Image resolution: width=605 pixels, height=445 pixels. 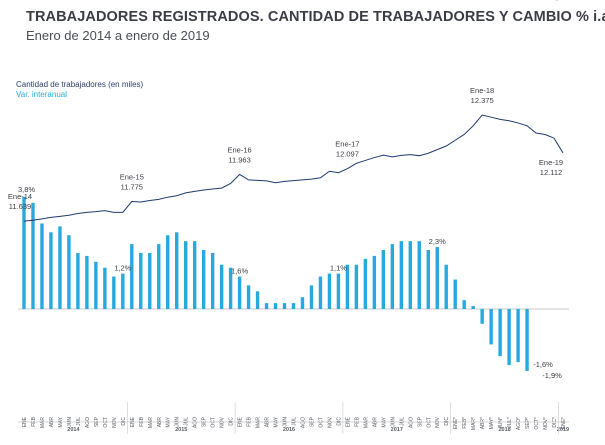 What do you see at coordinates (232, 421) in the screenshot?
I see `month-tick-23: DIC` at bounding box center [232, 421].